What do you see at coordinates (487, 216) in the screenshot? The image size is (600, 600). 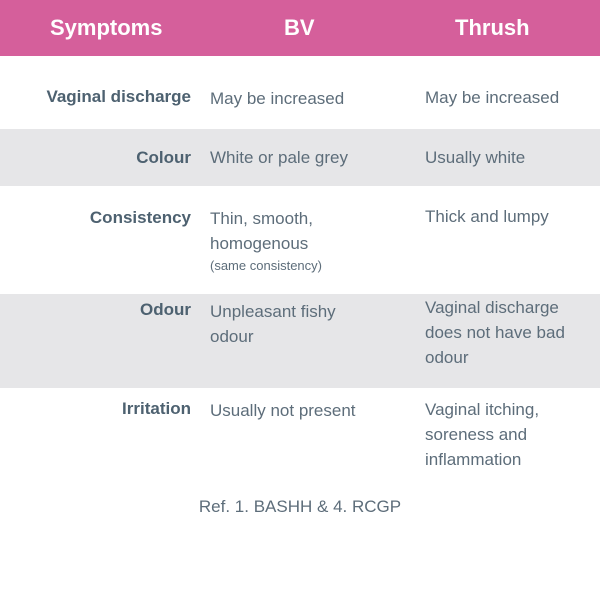 I see `thrush-value: Thick and lumpy` at bounding box center [487, 216].